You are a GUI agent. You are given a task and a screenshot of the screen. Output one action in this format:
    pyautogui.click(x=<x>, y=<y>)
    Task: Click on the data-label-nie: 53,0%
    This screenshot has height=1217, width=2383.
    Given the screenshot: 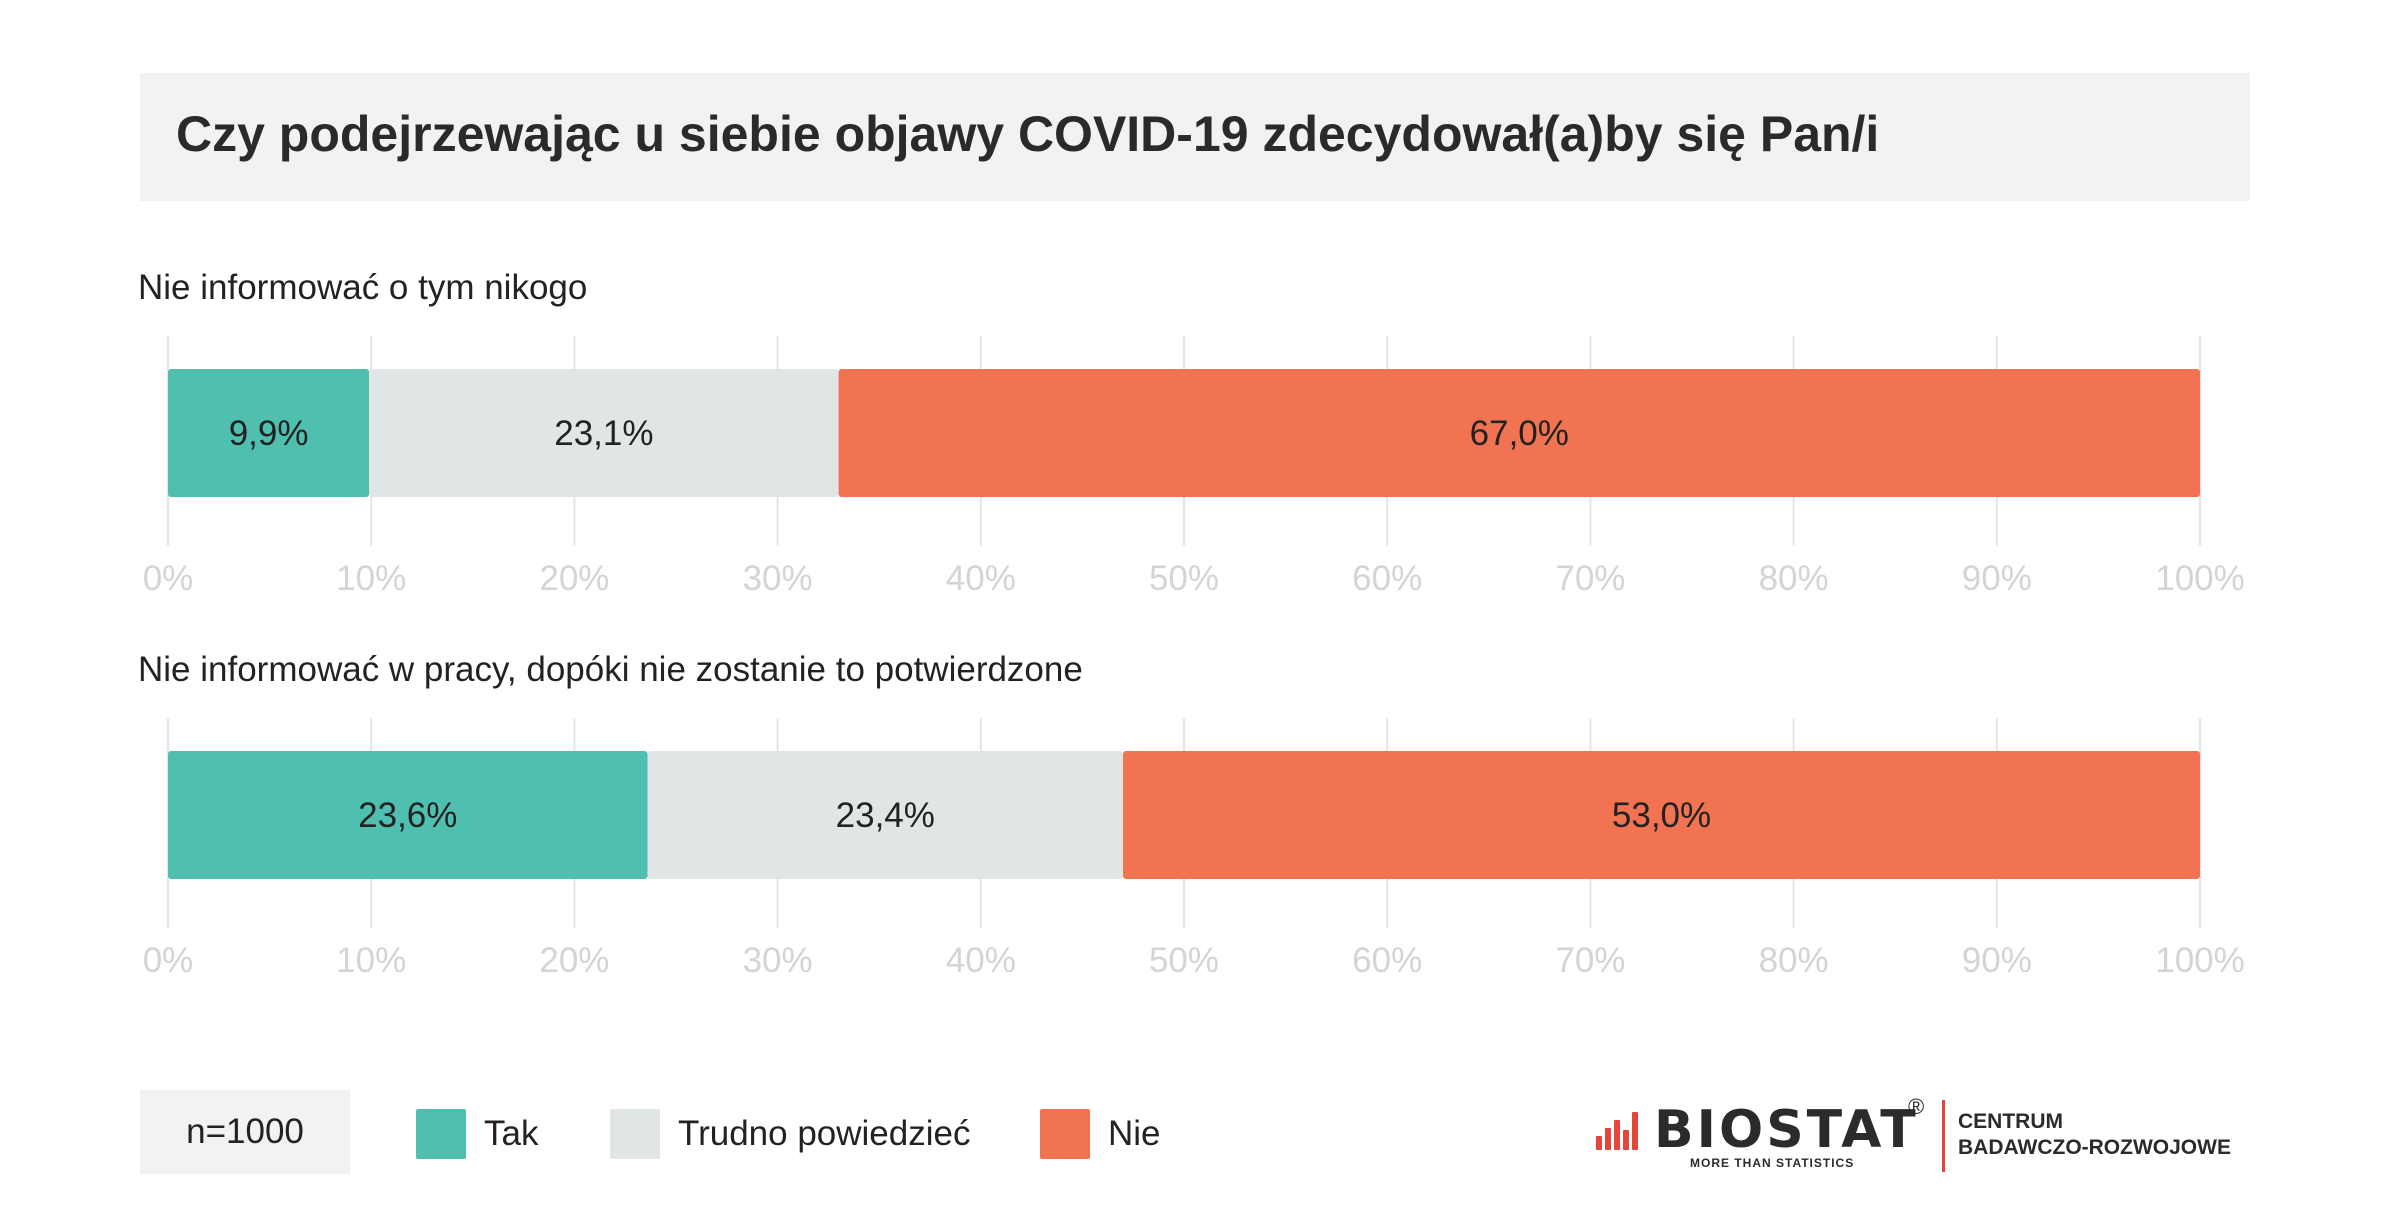 What is the action you would take?
    pyautogui.click(x=1661, y=815)
    